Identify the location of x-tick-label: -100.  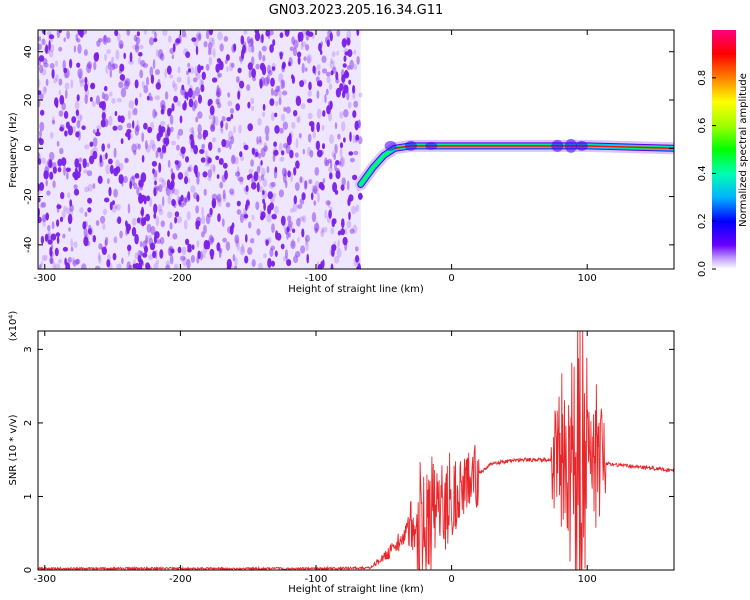
(316, 579).